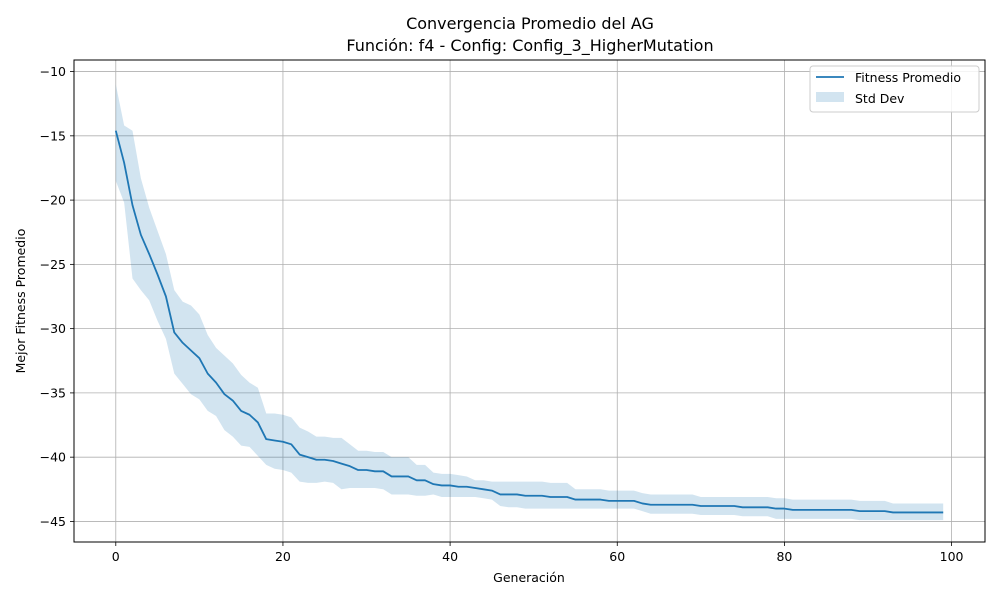 The height and width of the screenshot is (600, 1000). Describe the element at coordinates (908, 77) in the screenshot. I see `legend-label-fitness: Fitness Promedio` at that location.